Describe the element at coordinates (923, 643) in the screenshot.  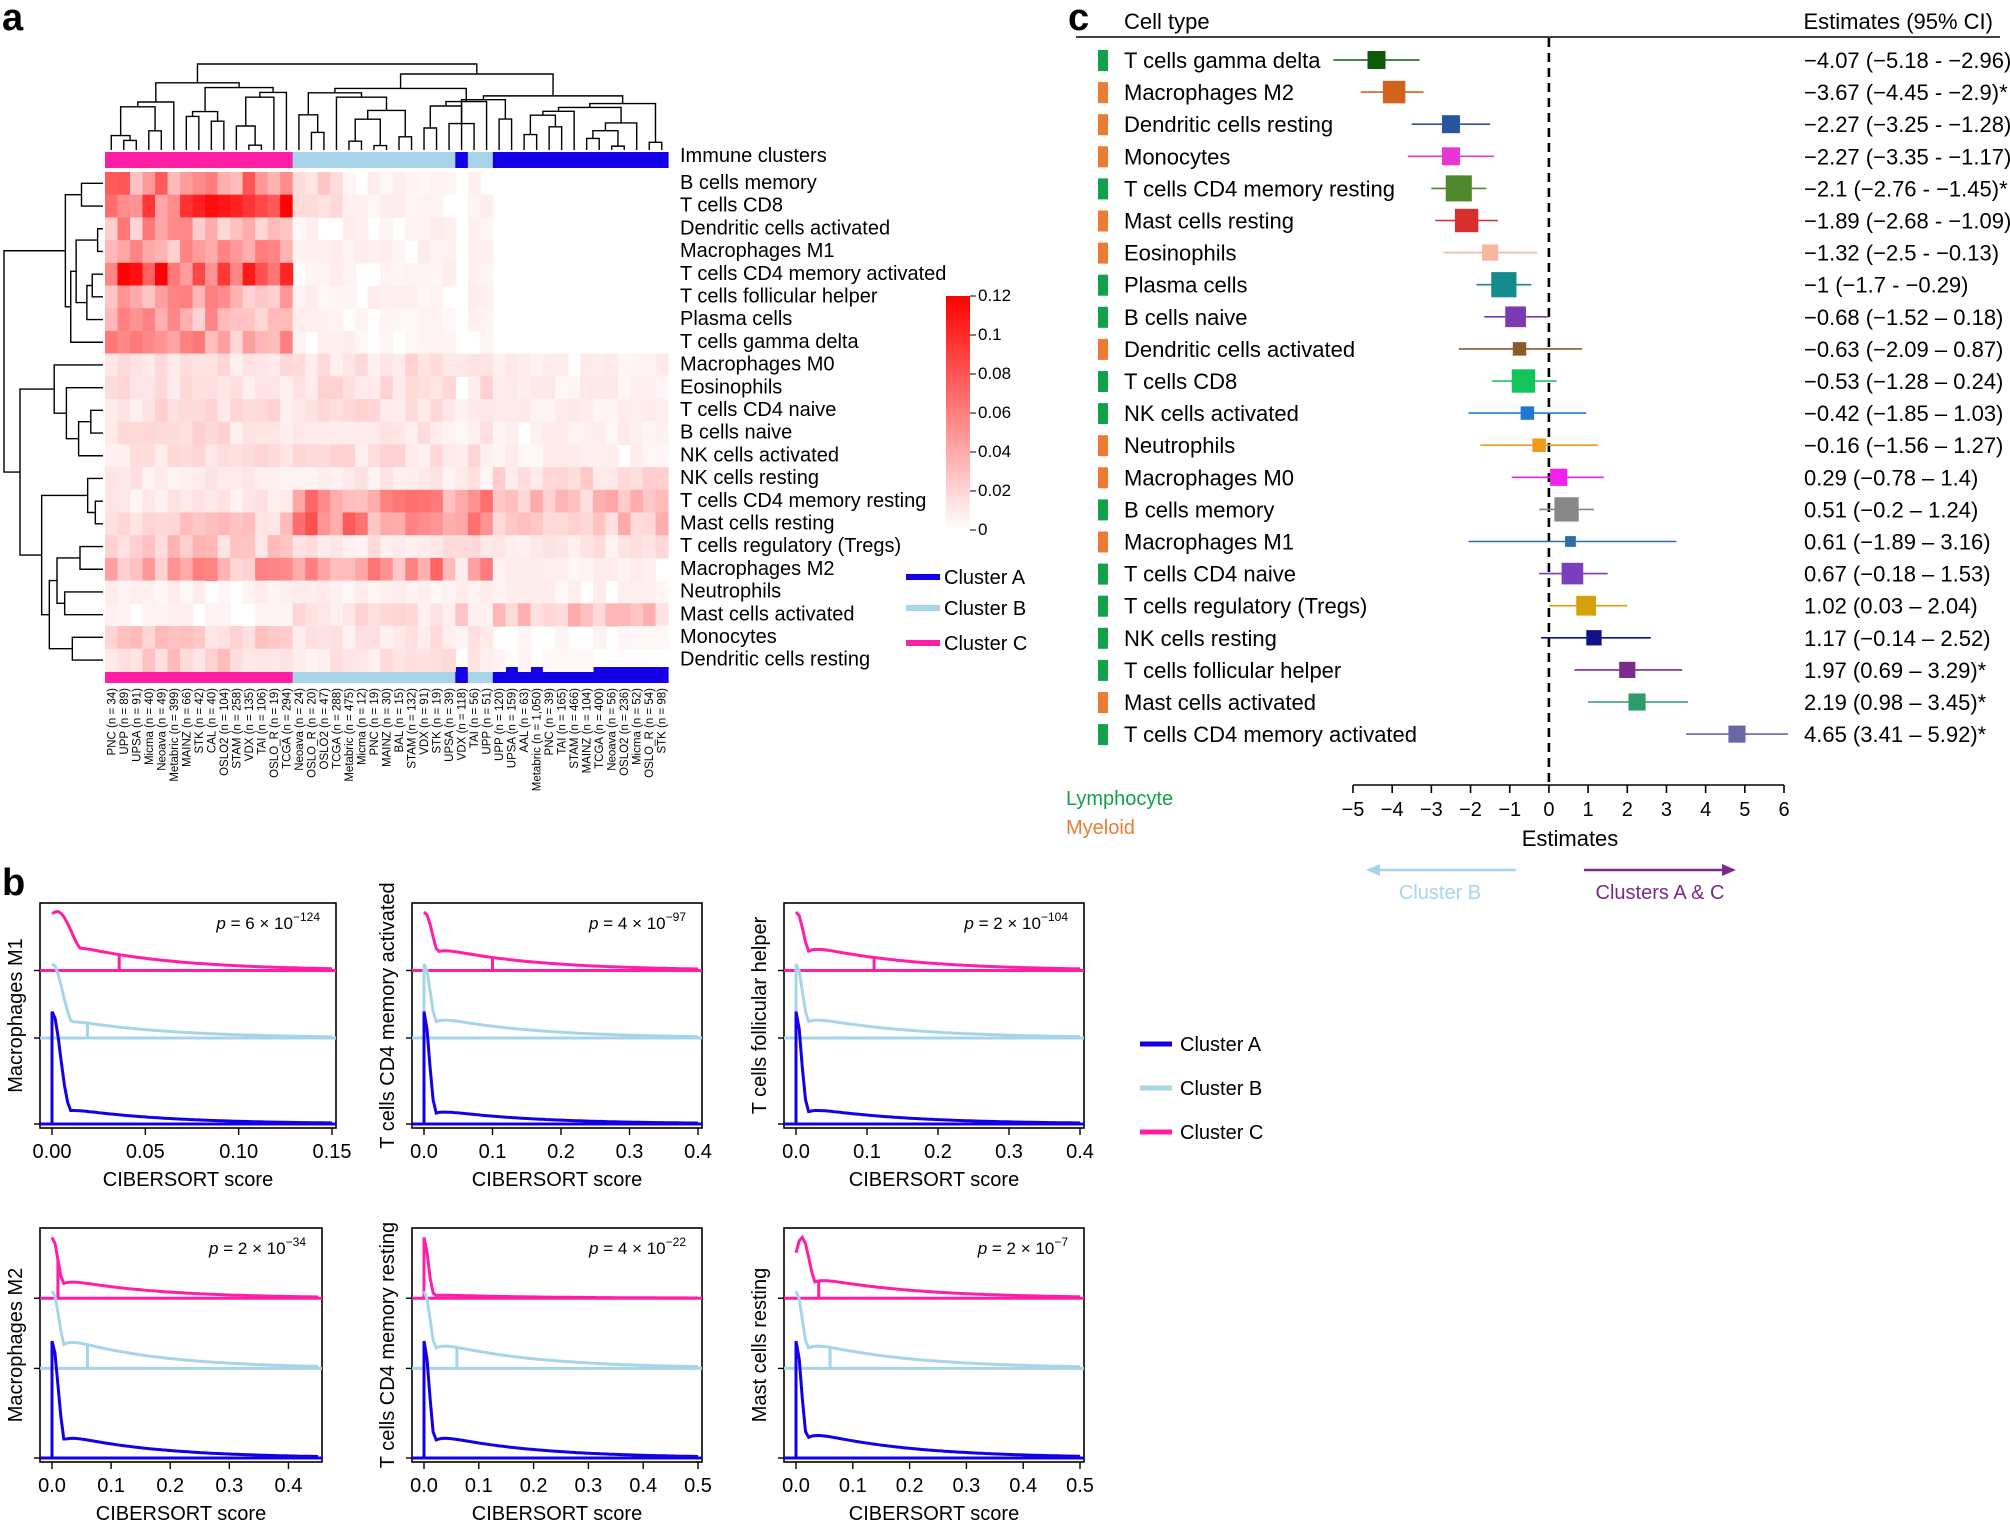
I see `legend-swatch-cluster-c` at that location.